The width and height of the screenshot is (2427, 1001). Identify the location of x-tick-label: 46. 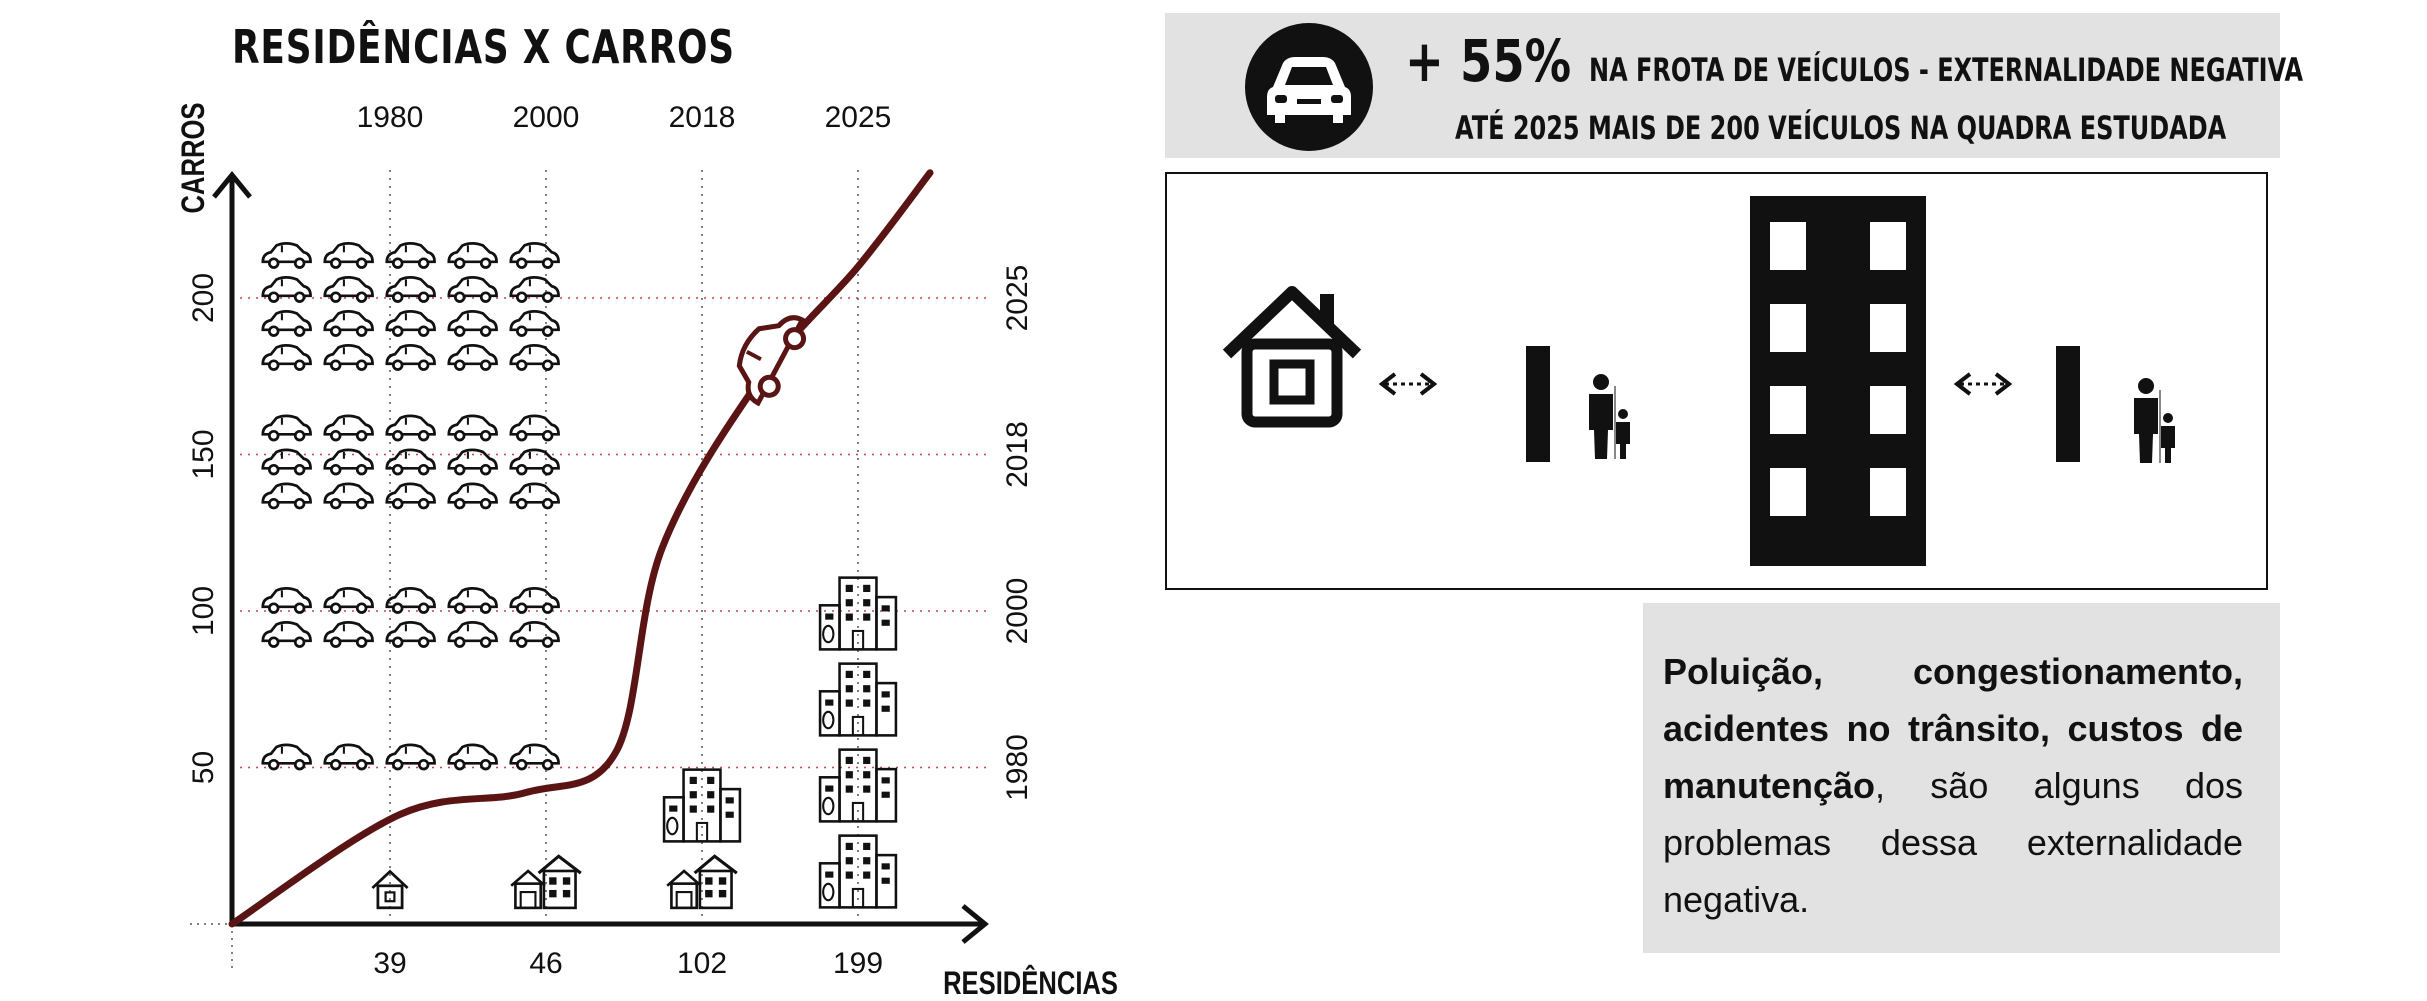
(545, 963).